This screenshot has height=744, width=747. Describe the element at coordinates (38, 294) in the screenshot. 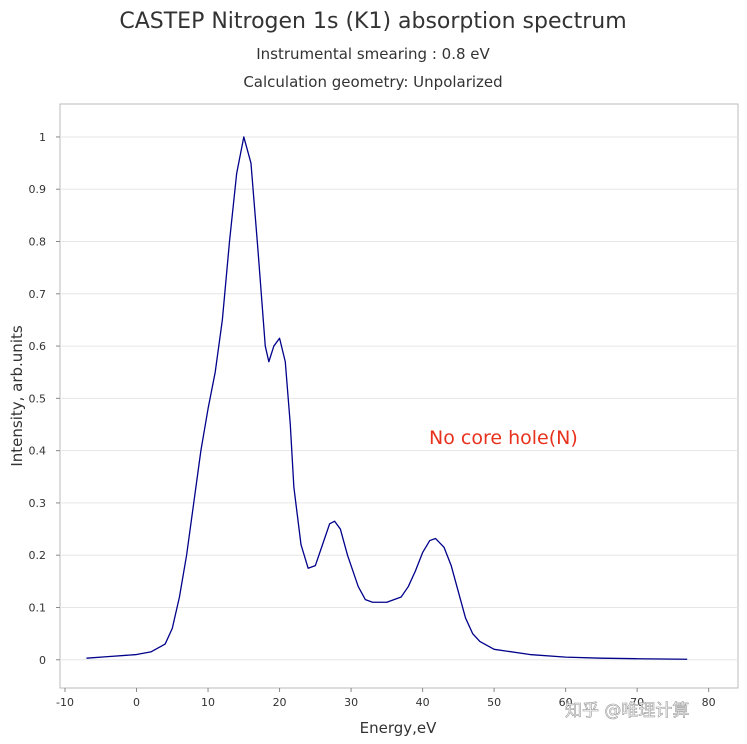

I see `y-tick-label: 0.7` at that location.